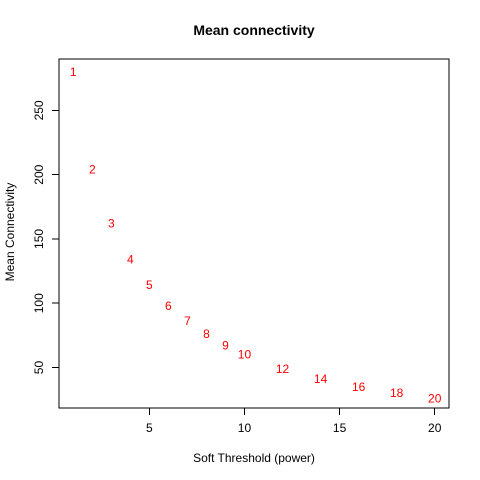 The height and width of the screenshot is (480, 480). Describe the element at coordinates (187, 321) in the screenshot. I see `data-point-label: 7` at that location.